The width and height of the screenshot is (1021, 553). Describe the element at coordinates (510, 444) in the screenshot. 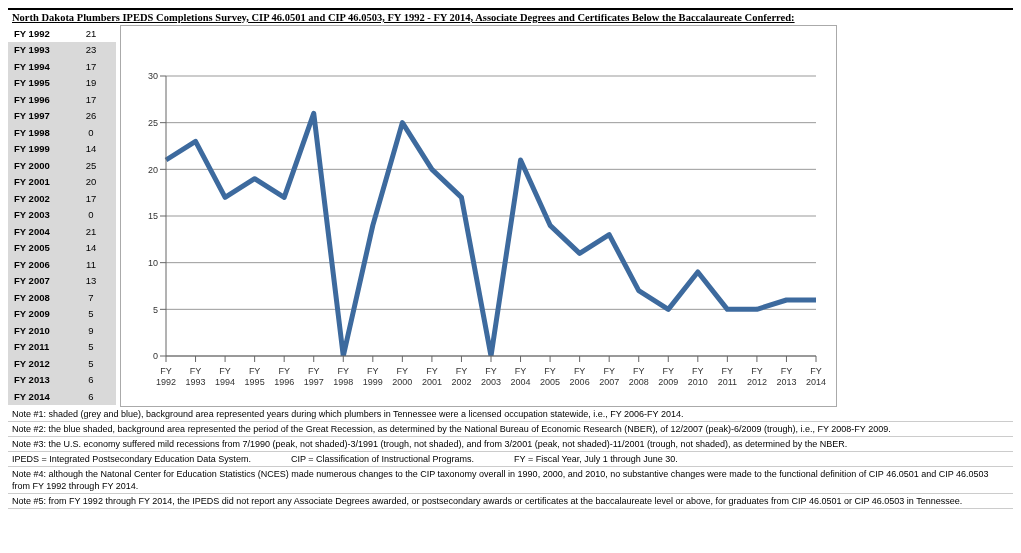

I see `text: Note #3: the U.S. economy suffered mild recessions from 7/1990 (peak, not shaded)-3/1991 (trough, not shaded), and from 3/2001 (peak, not shaded)-11/2001 (trough, not shaded), as determined by the NBER.` at that location.